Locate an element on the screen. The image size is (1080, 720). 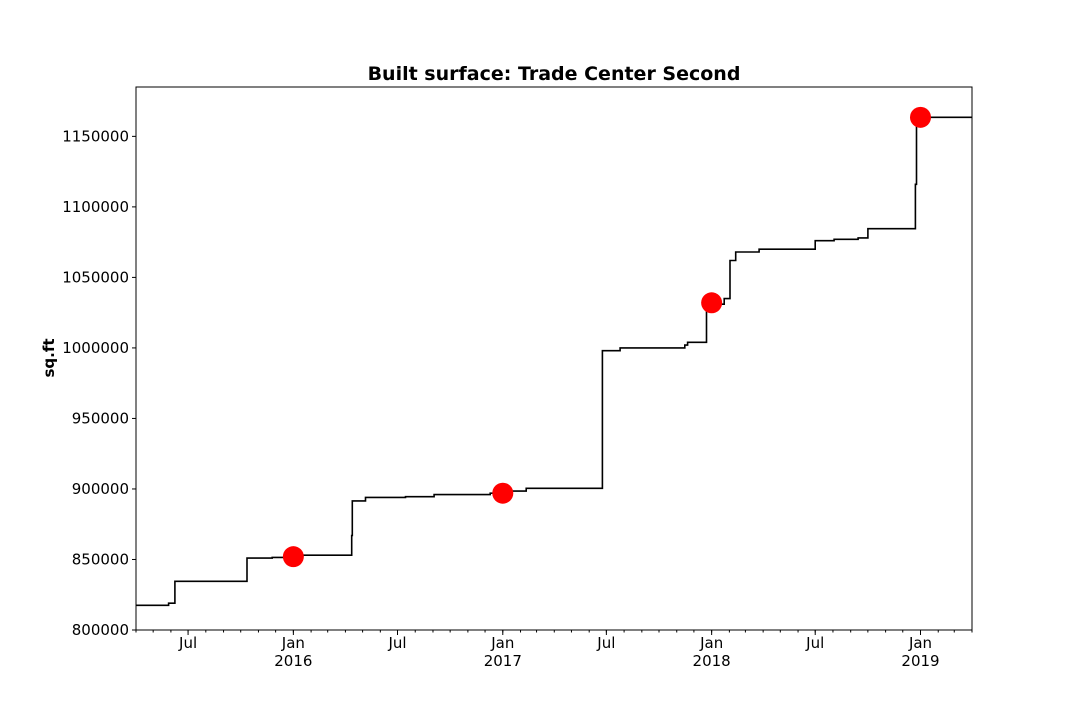
y-axis-label: sq.ft is located at coordinates (49, 357).